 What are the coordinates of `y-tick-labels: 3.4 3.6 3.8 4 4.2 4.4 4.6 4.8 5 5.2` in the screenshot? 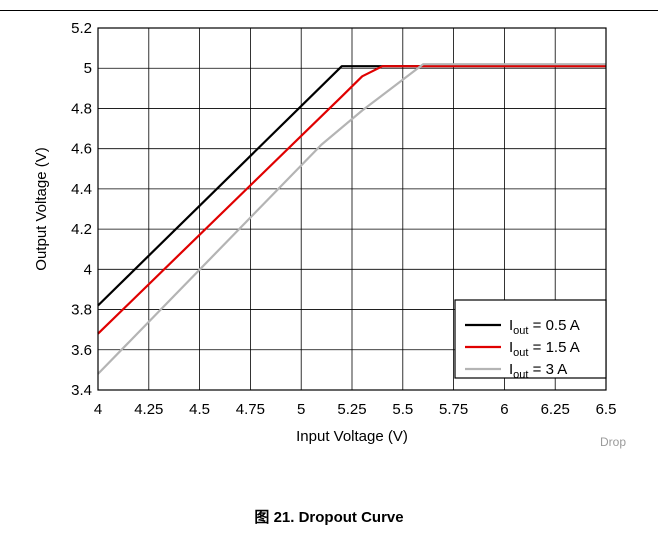 It's located at (81, 209).